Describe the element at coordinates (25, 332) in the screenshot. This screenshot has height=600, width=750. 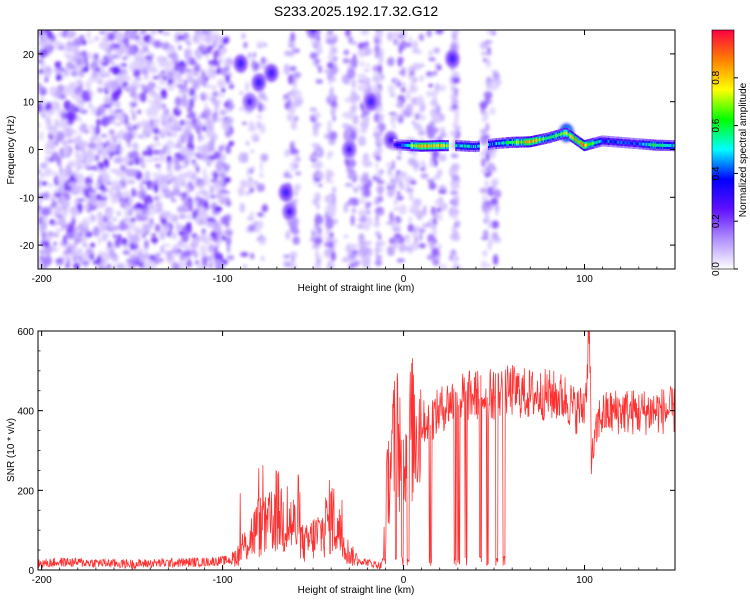
I see `snr-y-tick-label: 600` at that location.